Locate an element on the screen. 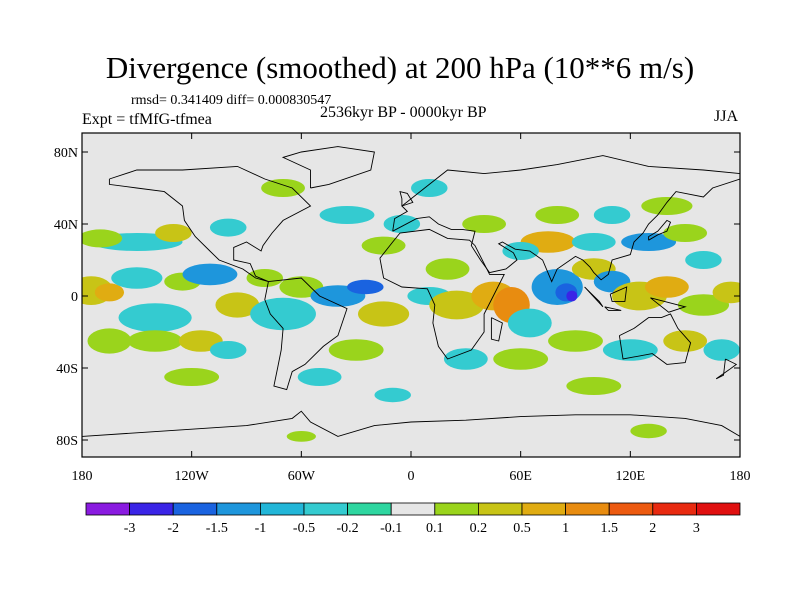 This screenshot has height=600, width=800. season-label: JJA is located at coordinates (726, 116).